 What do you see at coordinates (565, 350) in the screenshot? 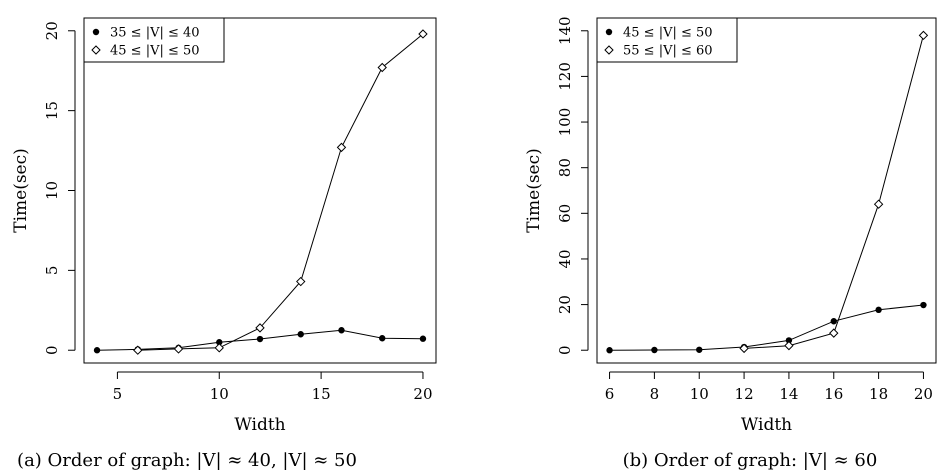
I see `y-tick-label-b: 0` at bounding box center [565, 350].